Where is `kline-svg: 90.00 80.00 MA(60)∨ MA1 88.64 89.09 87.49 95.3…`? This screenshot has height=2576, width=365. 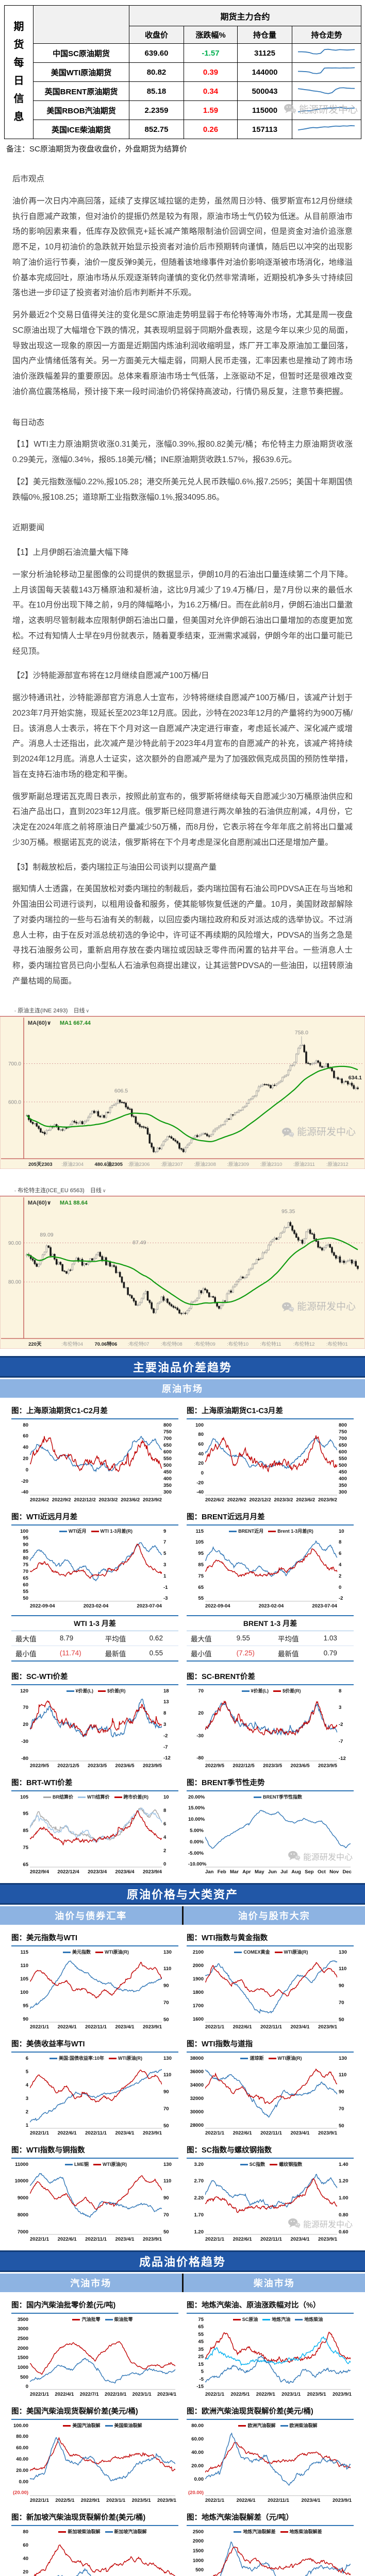
kline-svg: 90.00 80.00 MA(60)∨ MA1 88.64 89.09 87.49 95.3… is located at coordinates (182, 1272).